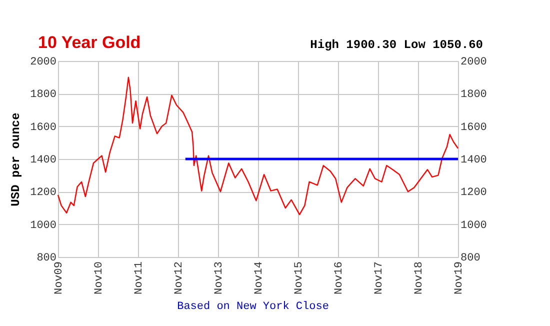 Image resolution: width=550 pixels, height=326 pixels. I want to click on chart-title: 10 Year Gold, so click(89, 42).